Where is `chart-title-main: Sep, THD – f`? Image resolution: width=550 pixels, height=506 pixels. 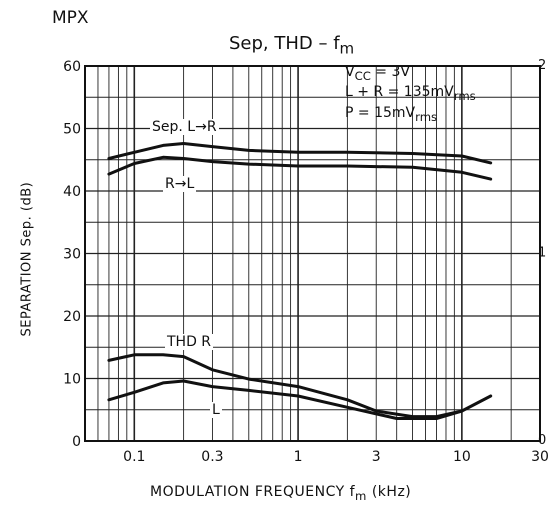 chart-title-main: Sep, THD – f is located at coordinates (284, 43).